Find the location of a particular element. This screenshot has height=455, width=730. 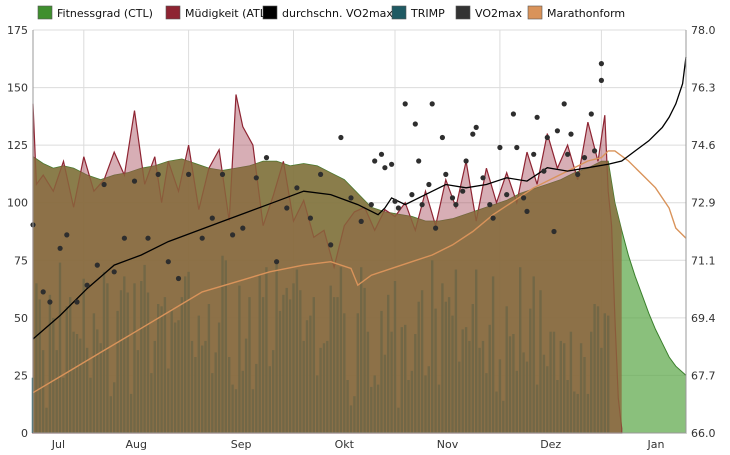

legend-label: TRIMP is located at coordinates (427, 13).